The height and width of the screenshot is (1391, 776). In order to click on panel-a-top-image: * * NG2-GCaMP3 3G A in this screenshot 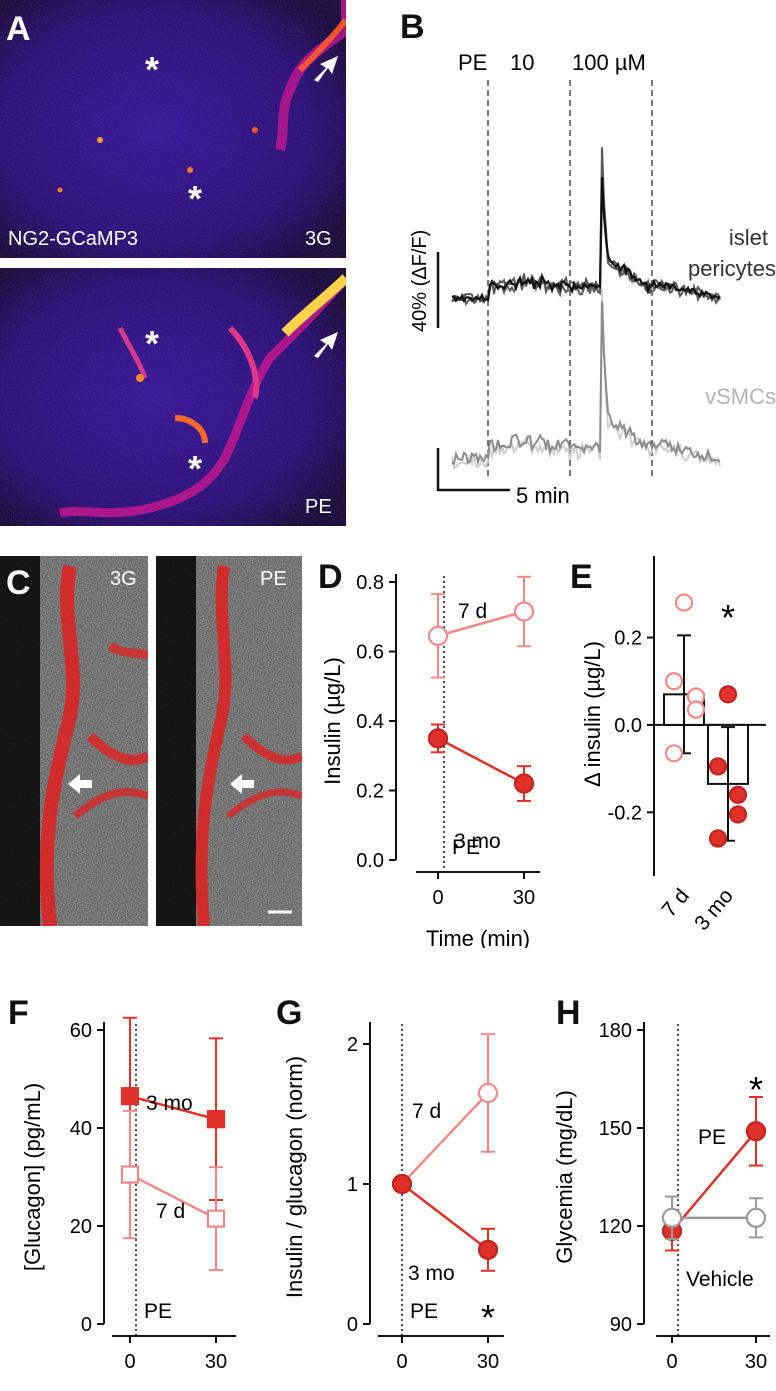, I will do `click(173, 129)`.